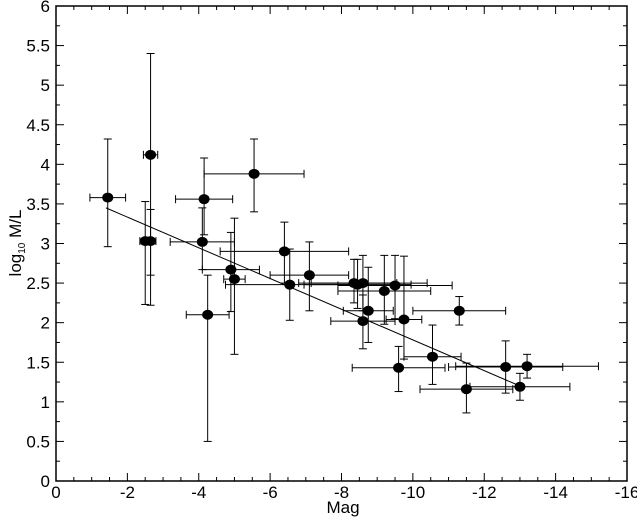 Image resolution: width=637 pixels, height=518 pixels. I want to click on x-tick-label: -16, so click(626, 492).